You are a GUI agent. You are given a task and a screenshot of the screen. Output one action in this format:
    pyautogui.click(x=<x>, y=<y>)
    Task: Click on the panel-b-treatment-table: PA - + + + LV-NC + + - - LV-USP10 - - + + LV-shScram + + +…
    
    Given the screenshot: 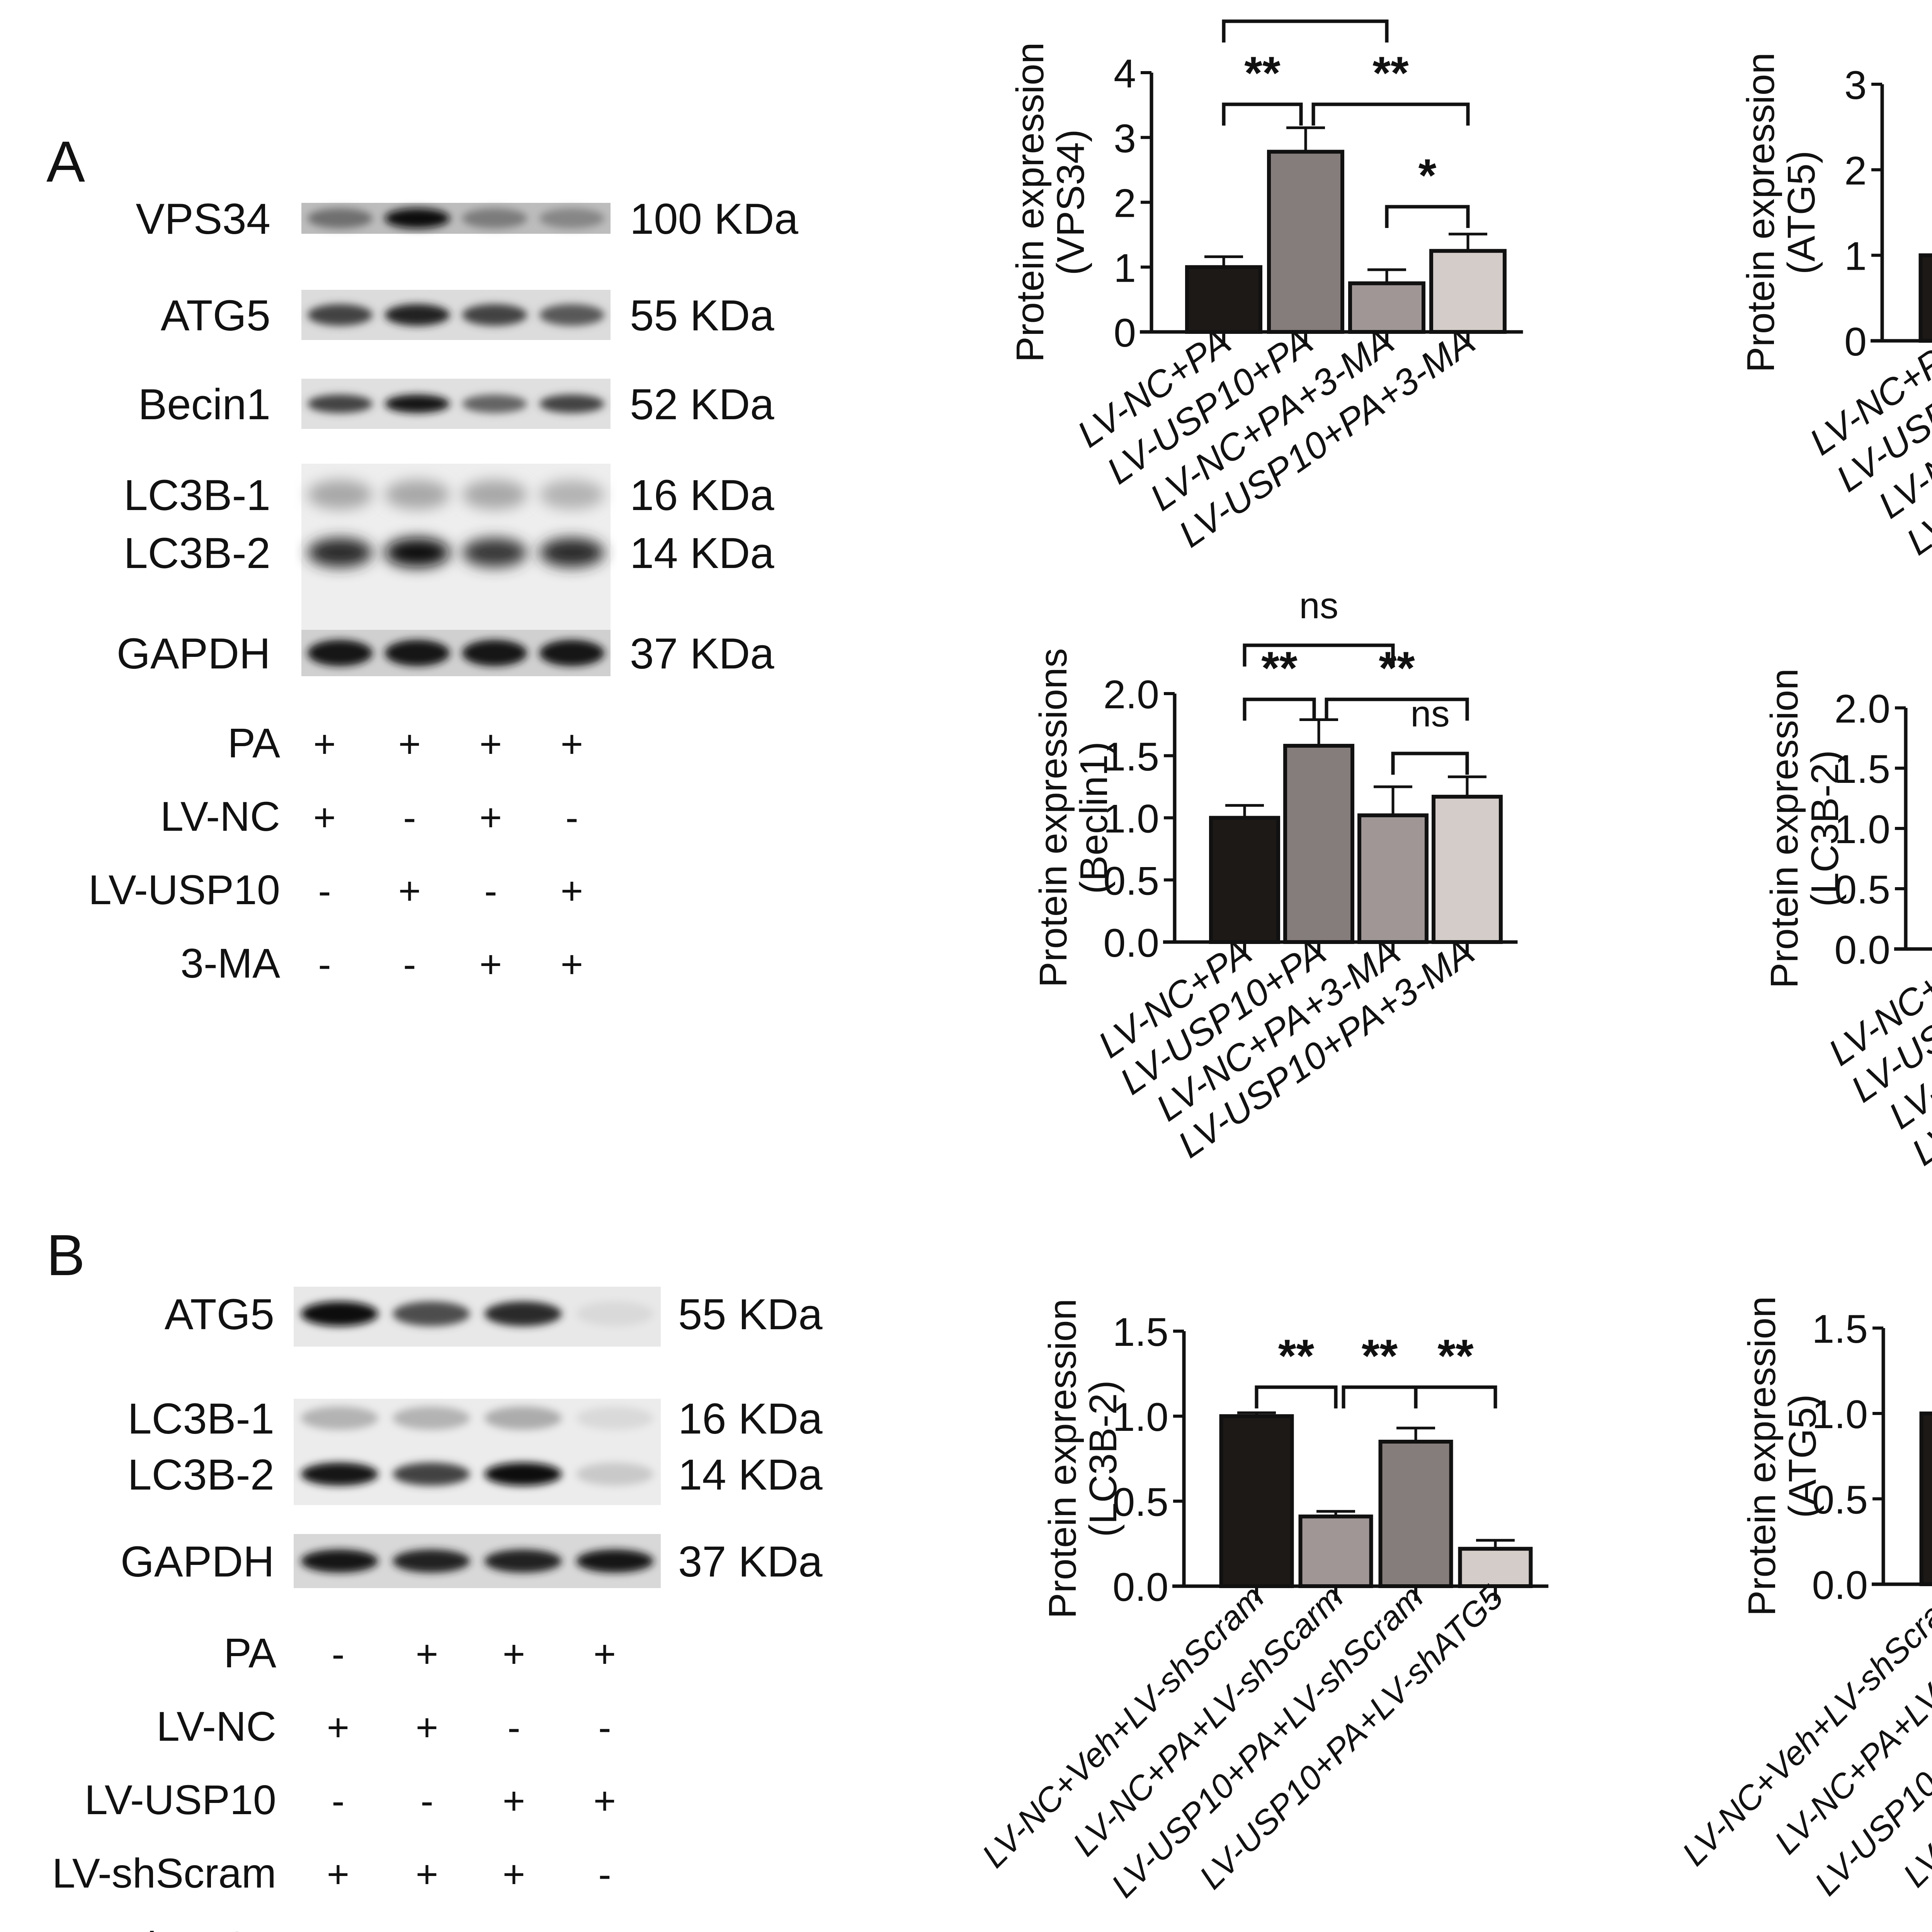 What is the action you would take?
    pyautogui.click(x=334, y=1781)
    